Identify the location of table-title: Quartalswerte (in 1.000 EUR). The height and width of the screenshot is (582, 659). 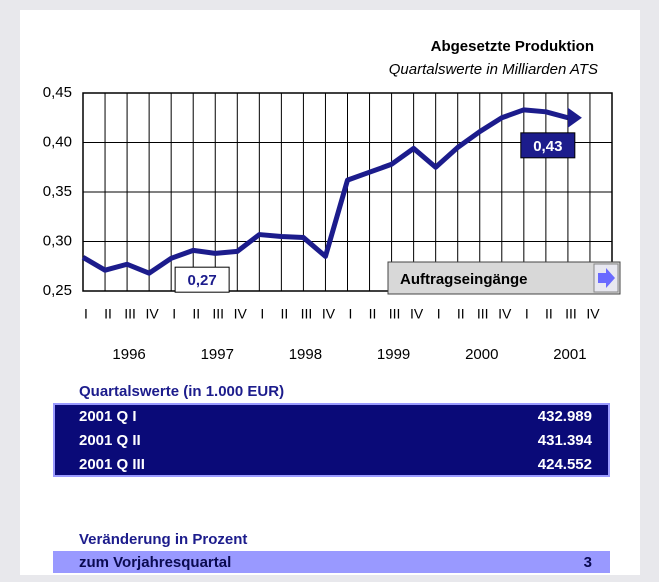
(181, 391).